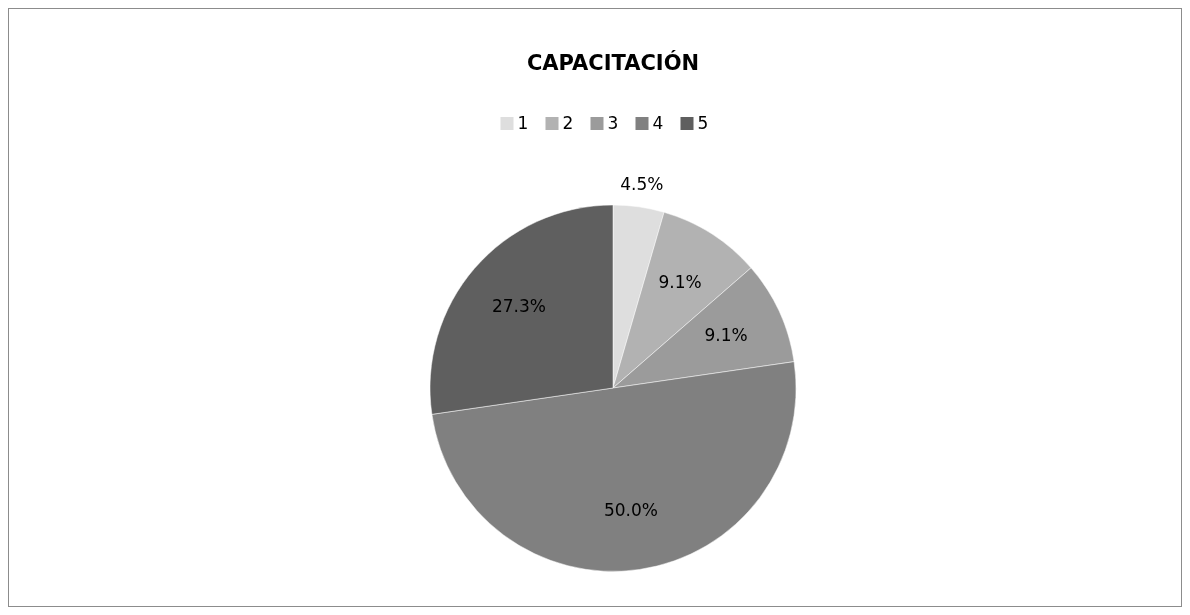 The height and width of the screenshot is (615, 1190). What do you see at coordinates (613, 123) in the screenshot?
I see `legend-label: 3` at bounding box center [613, 123].